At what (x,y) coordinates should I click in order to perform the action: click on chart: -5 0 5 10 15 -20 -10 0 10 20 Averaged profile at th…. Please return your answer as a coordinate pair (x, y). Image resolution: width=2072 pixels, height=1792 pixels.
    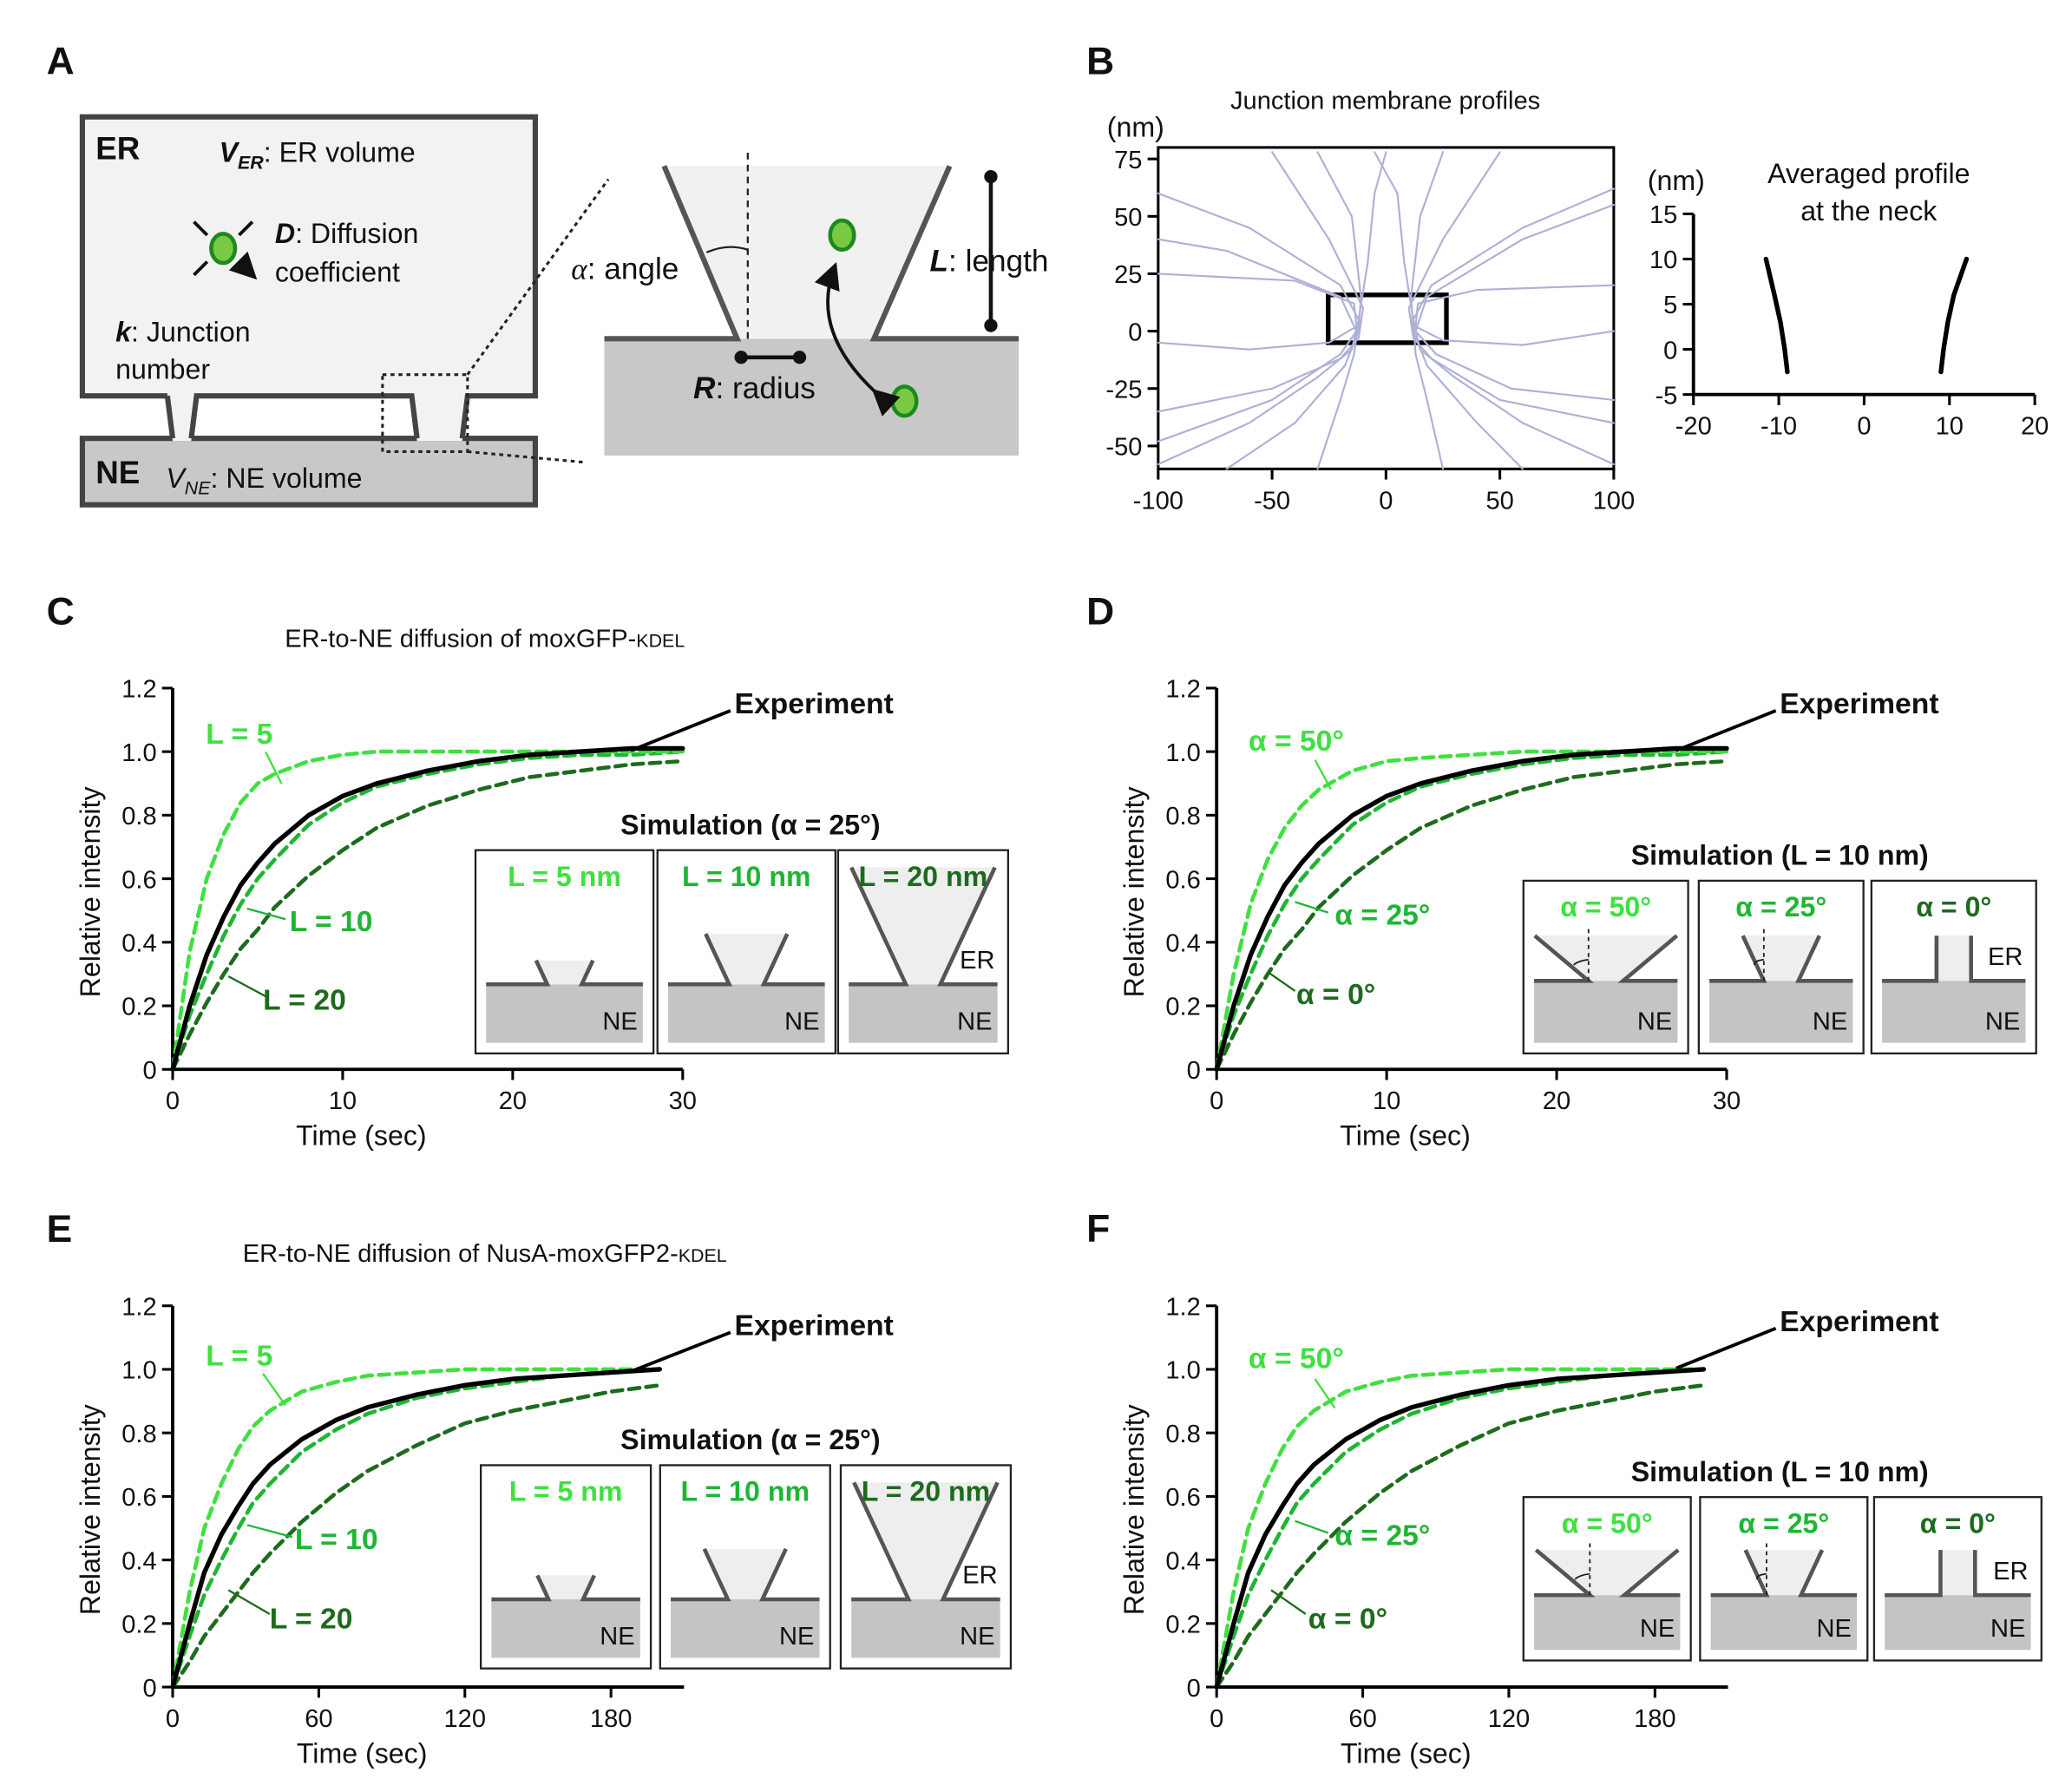
    Looking at the image, I should click on (1848, 299).